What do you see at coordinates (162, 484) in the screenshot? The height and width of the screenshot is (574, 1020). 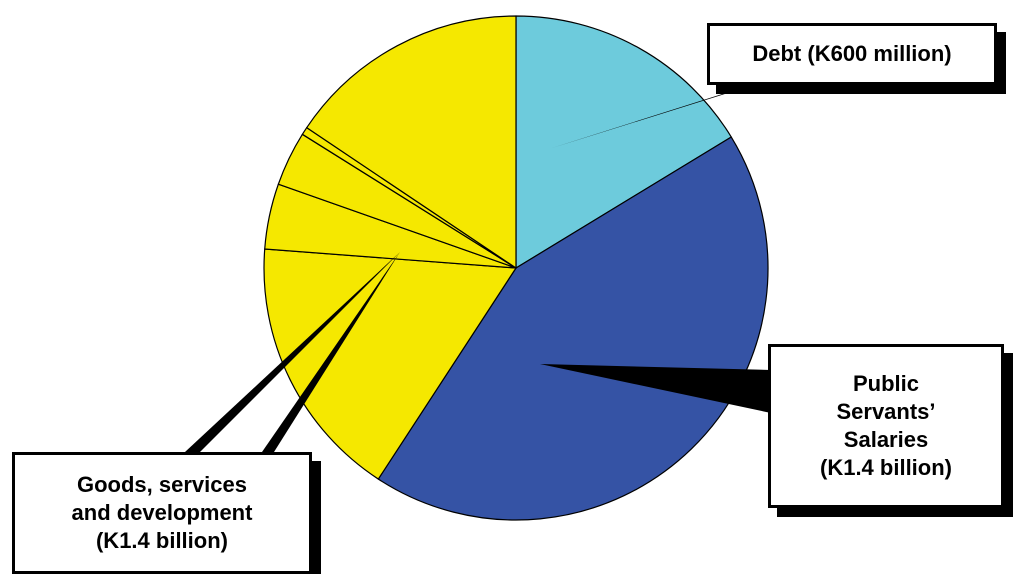 I see `goods-label-line-1: Goods, services` at bounding box center [162, 484].